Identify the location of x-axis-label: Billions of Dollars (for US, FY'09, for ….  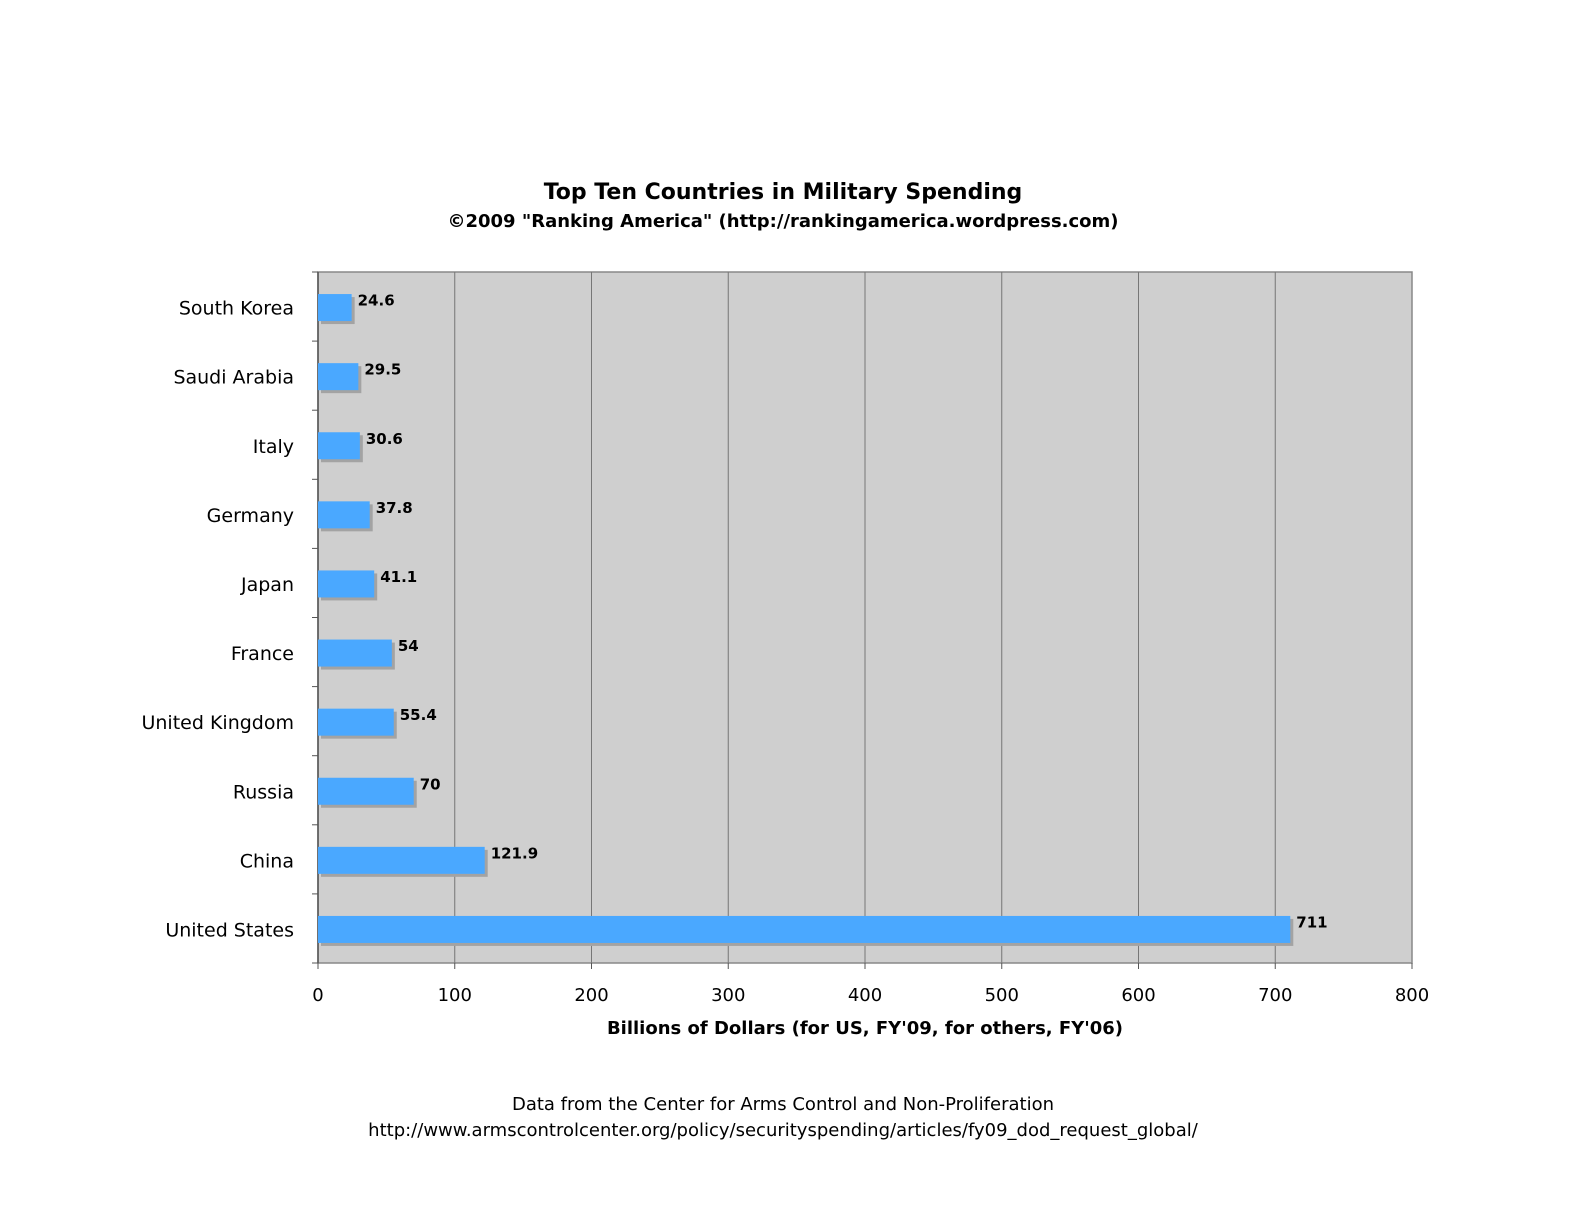
(865, 1028).